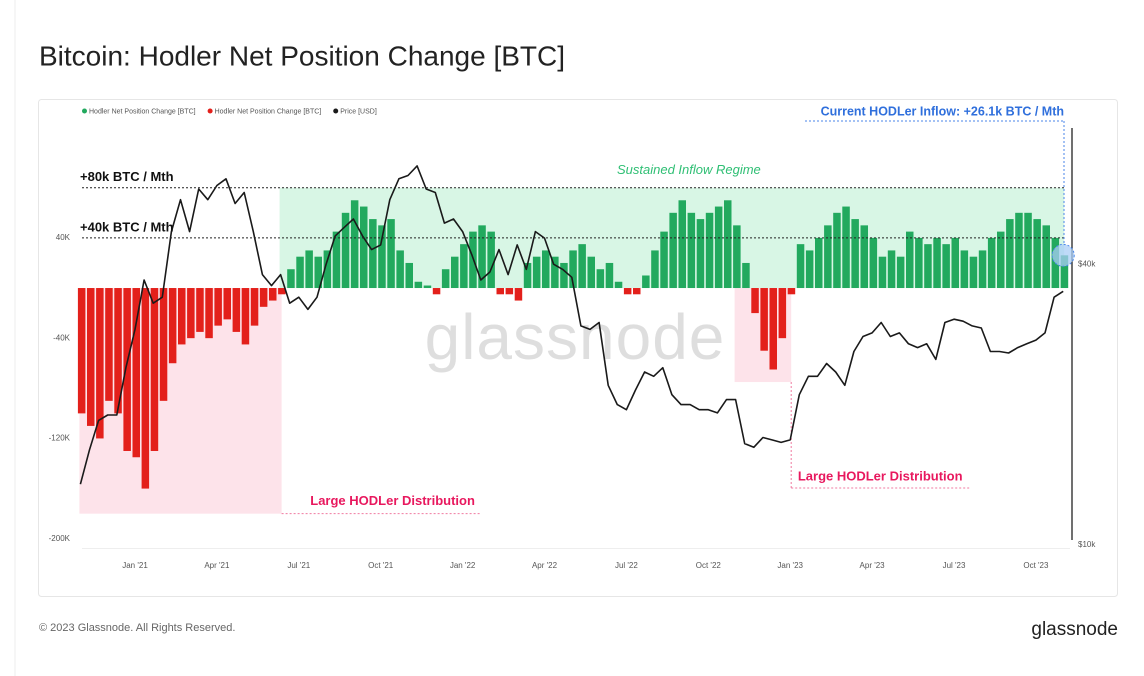 The image size is (1144, 676). I want to click on legend-label: Hodler Net Position Change [BTC], so click(142, 111).